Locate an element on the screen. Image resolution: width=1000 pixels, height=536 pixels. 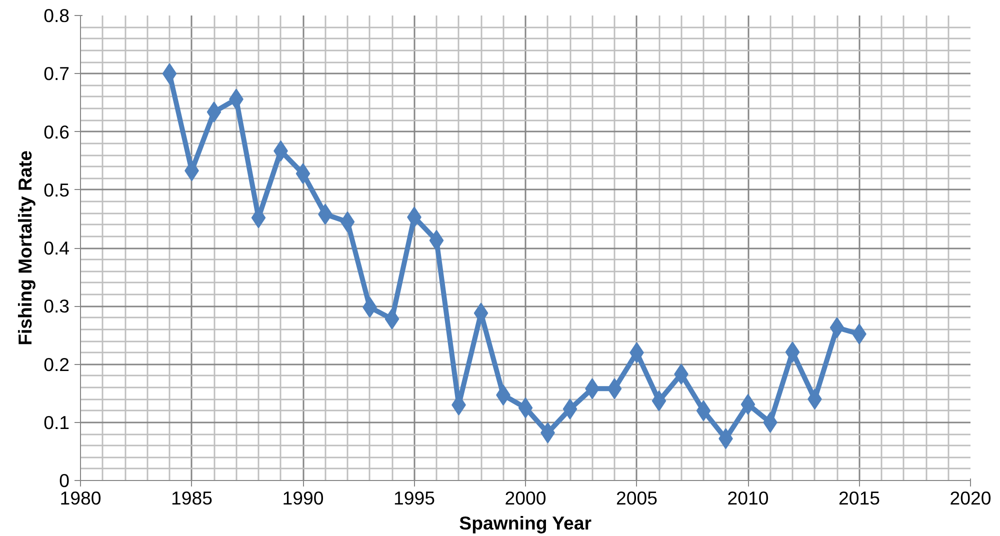
y-tick-label: 0.7 is located at coordinates (57, 73).